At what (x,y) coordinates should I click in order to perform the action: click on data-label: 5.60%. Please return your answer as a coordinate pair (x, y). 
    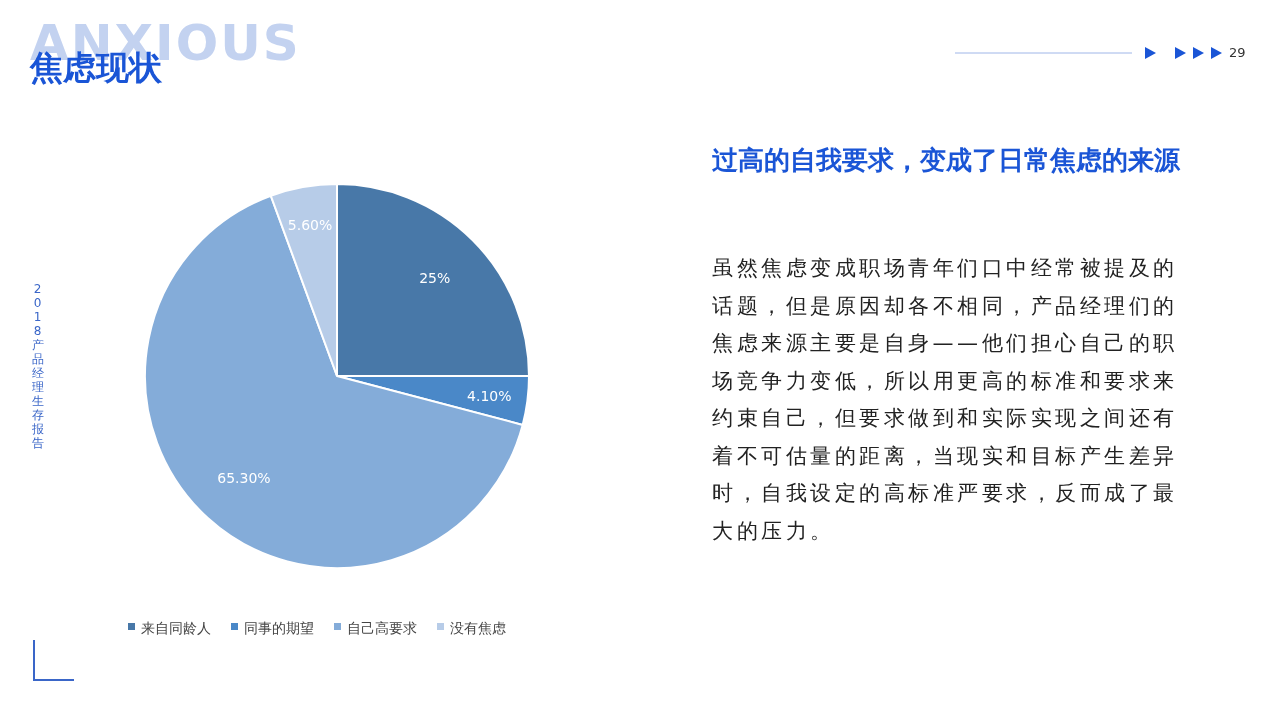
    Looking at the image, I should click on (310, 224).